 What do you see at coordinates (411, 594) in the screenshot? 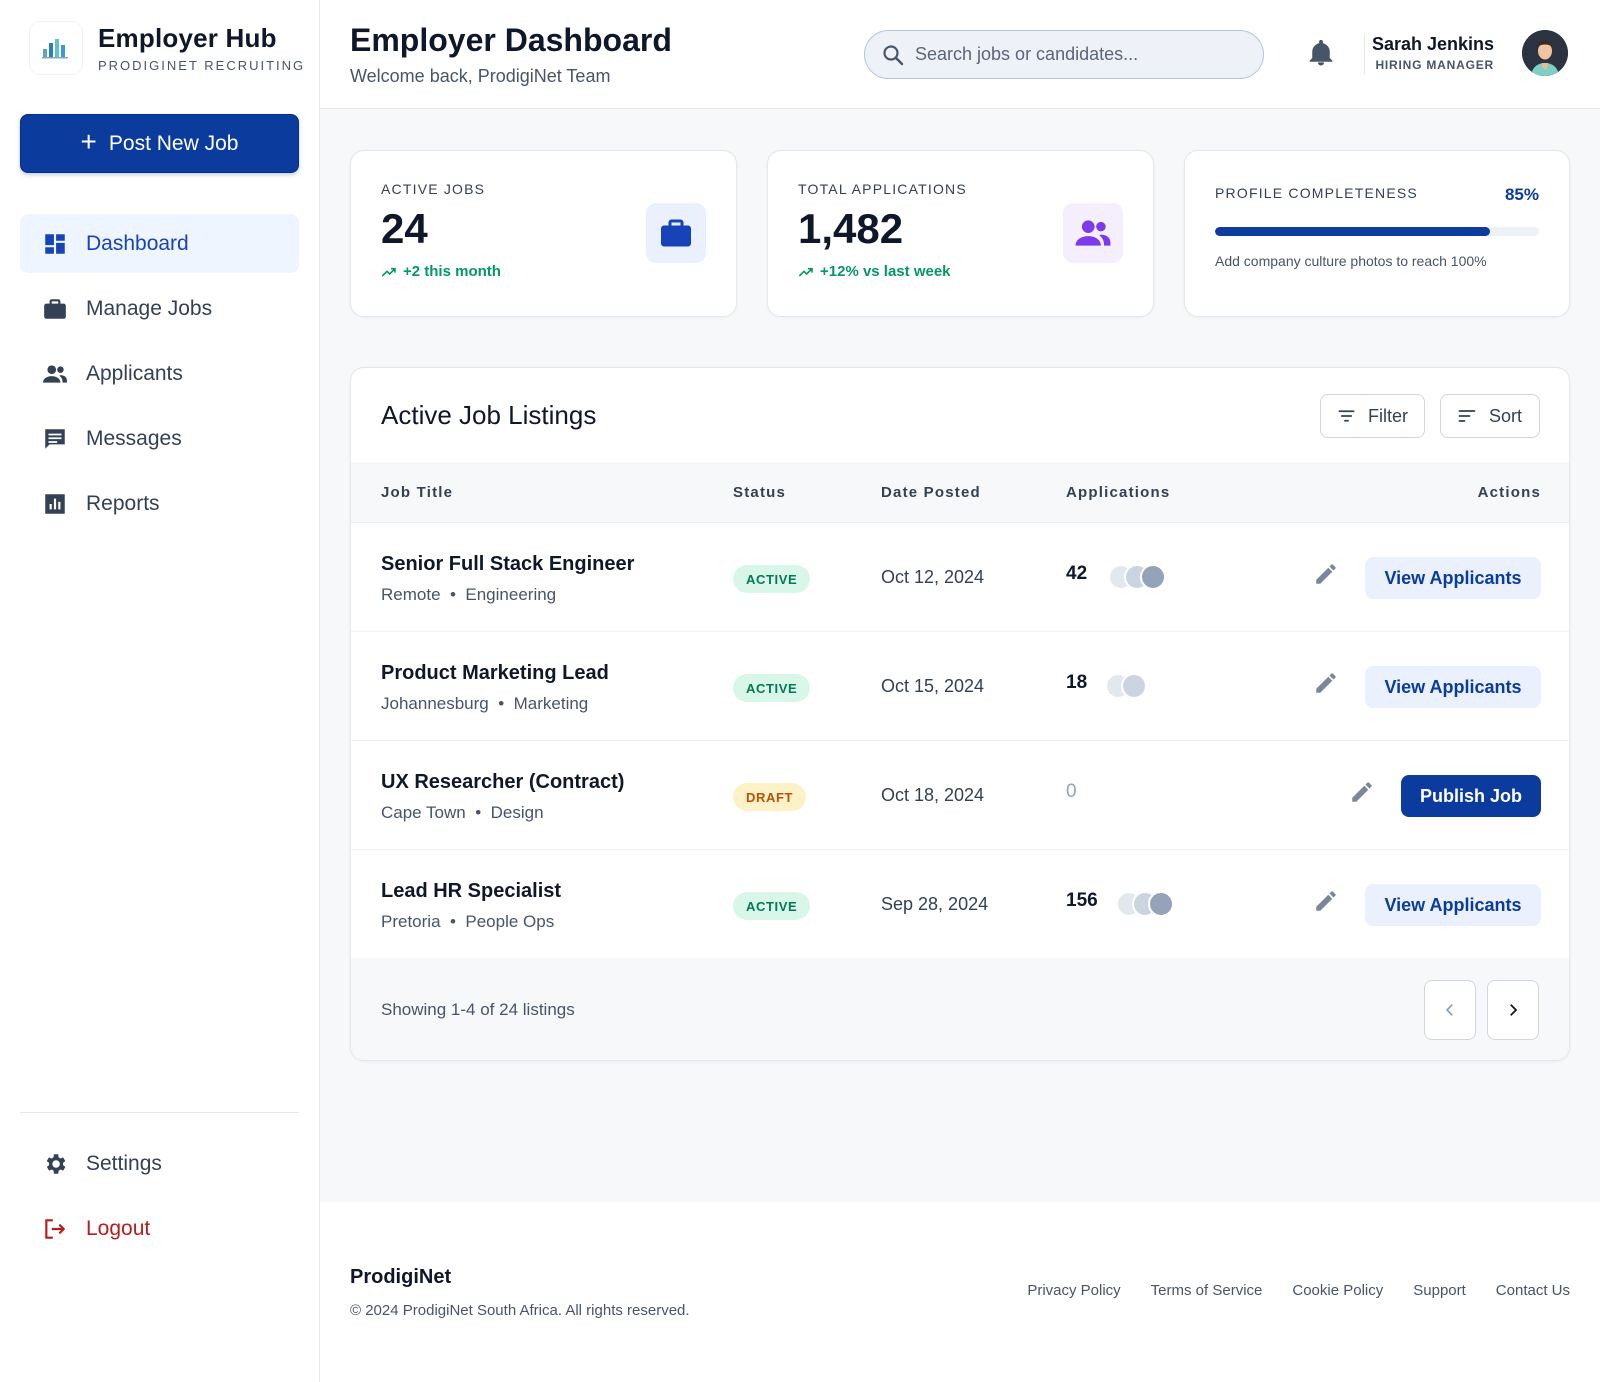
I see `job-location: Remote` at bounding box center [411, 594].